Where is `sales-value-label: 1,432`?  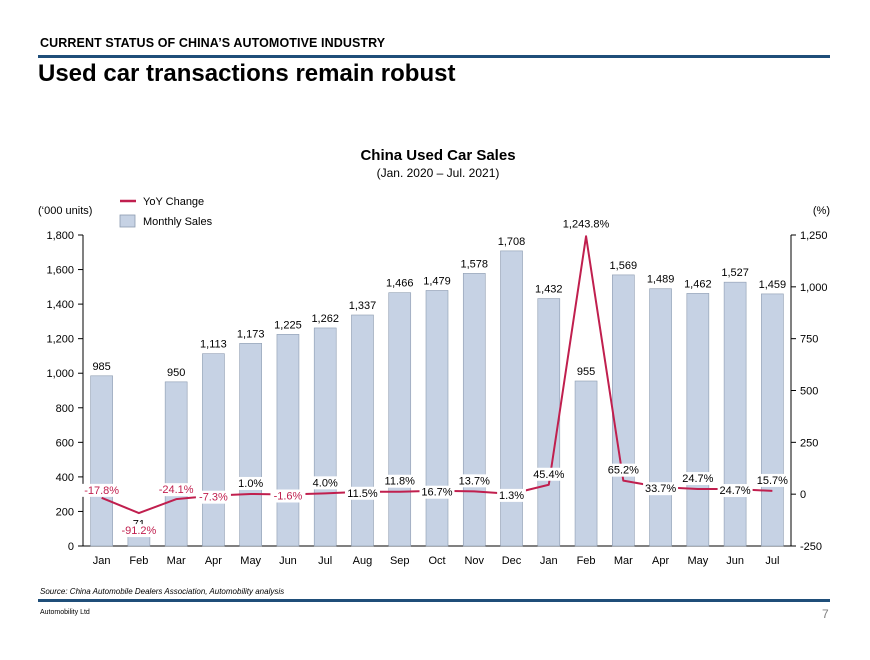 sales-value-label: 1,432 is located at coordinates (549, 290).